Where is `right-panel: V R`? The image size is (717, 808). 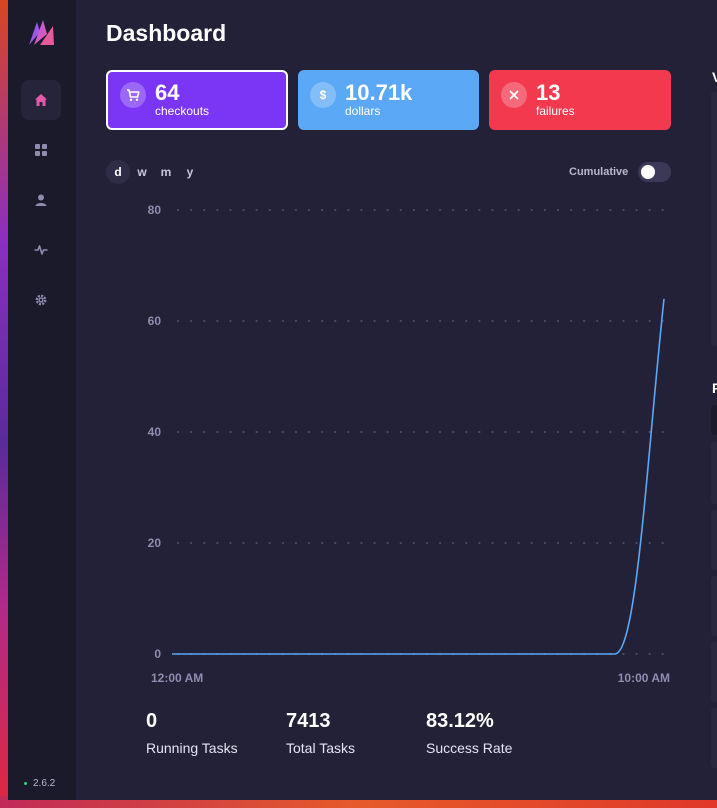
right-panel: V R is located at coordinates (710, 400).